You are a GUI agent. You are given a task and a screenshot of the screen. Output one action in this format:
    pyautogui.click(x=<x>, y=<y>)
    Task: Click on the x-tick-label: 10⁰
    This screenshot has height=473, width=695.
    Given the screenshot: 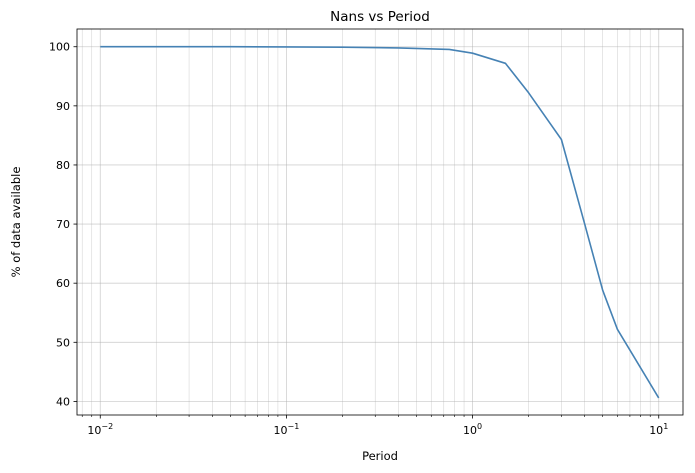 What is the action you would take?
    pyautogui.click(x=472, y=429)
    